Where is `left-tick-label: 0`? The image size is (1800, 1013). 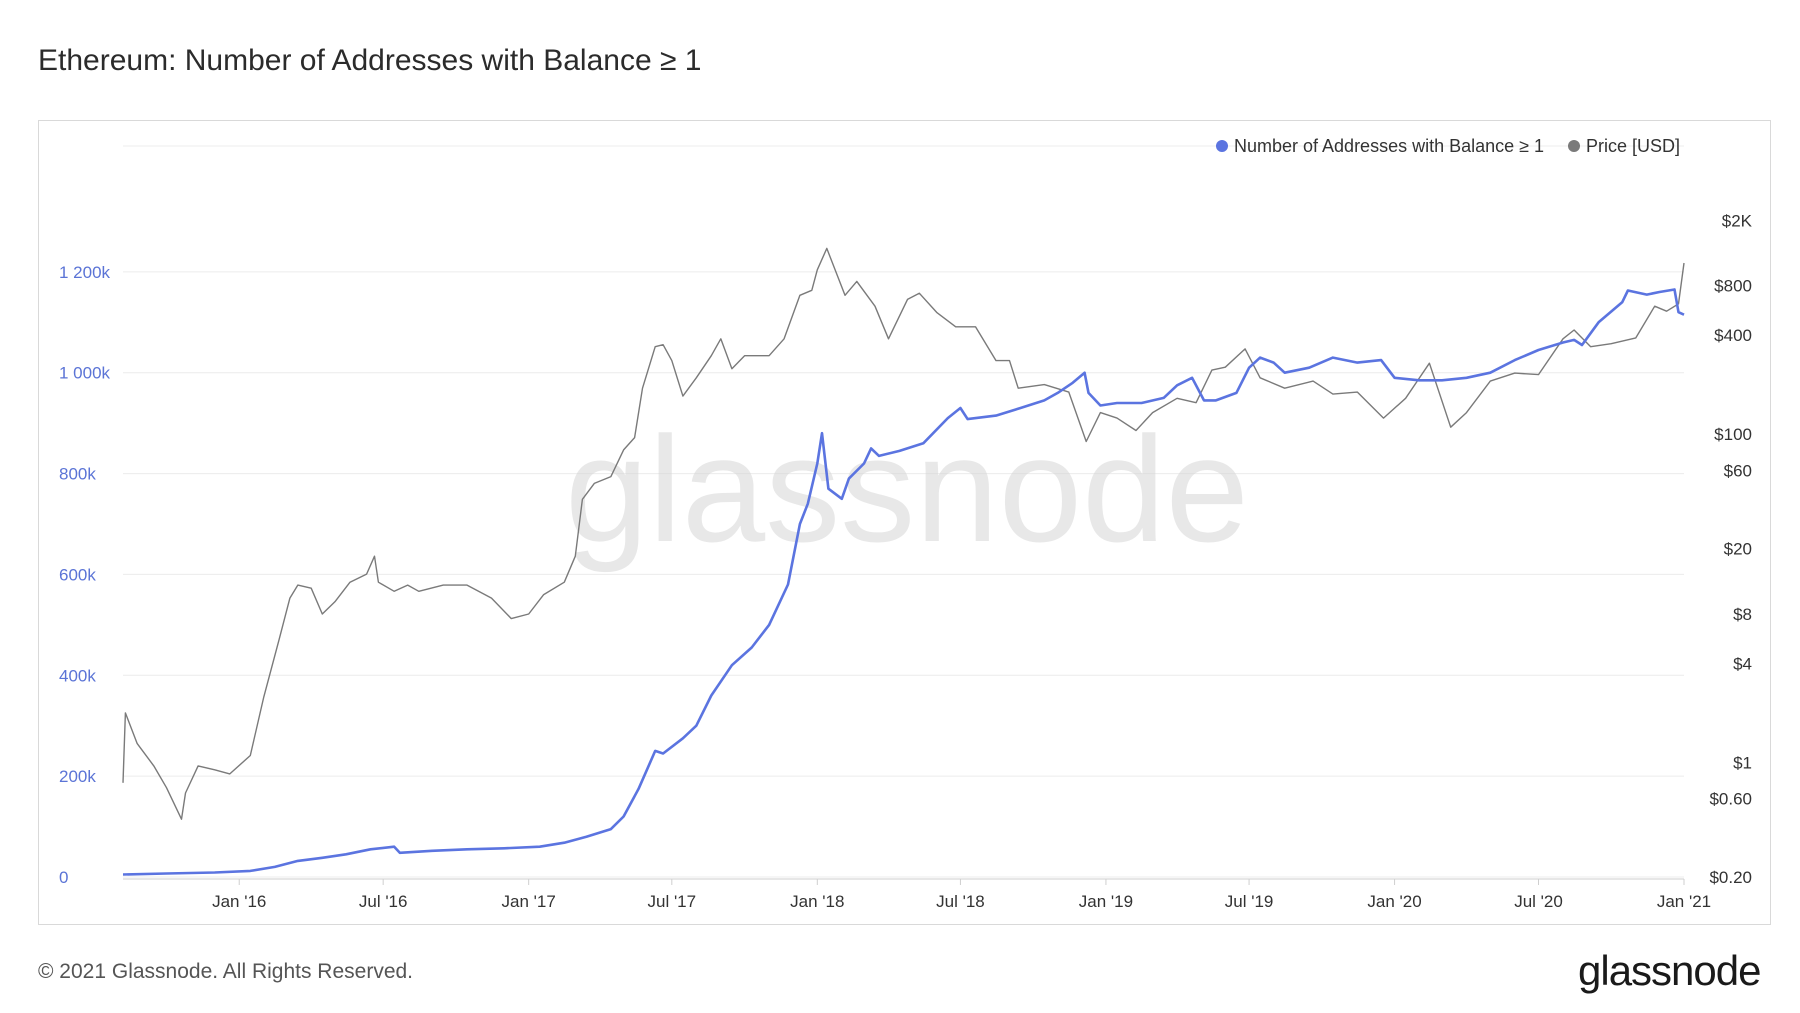
left-tick-label: 0 is located at coordinates (63, 877).